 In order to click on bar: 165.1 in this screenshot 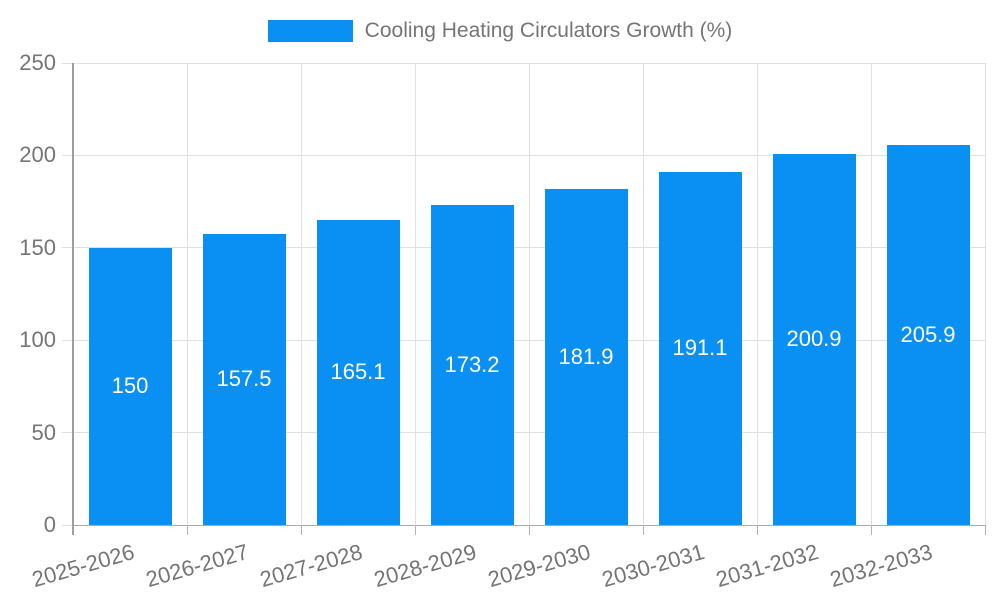, I will do `click(358, 372)`.